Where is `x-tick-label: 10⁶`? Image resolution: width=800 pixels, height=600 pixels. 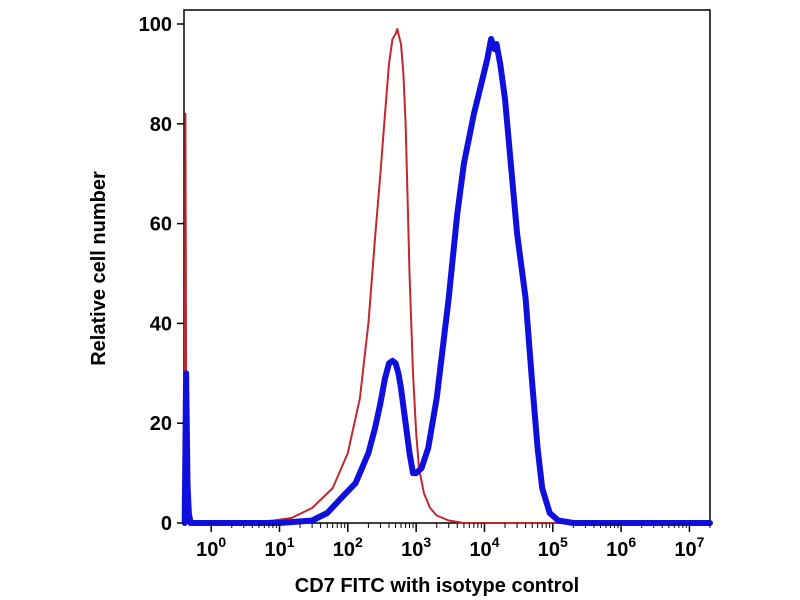
x-tick-label: 10⁶ is located at coordinates (621, 547).